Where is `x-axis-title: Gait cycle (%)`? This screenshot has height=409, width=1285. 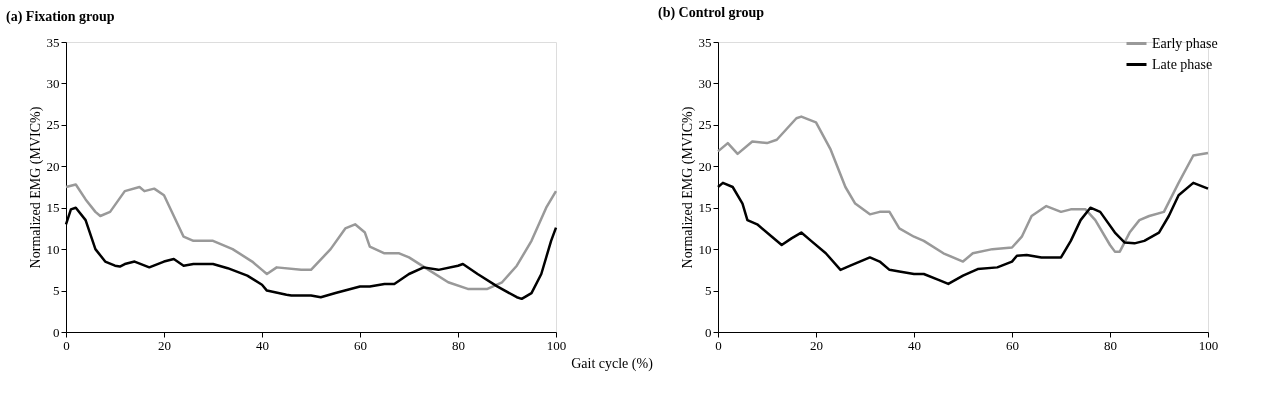 x-axis-title: Gait cycle (%) is located at coordinates (612, 363).